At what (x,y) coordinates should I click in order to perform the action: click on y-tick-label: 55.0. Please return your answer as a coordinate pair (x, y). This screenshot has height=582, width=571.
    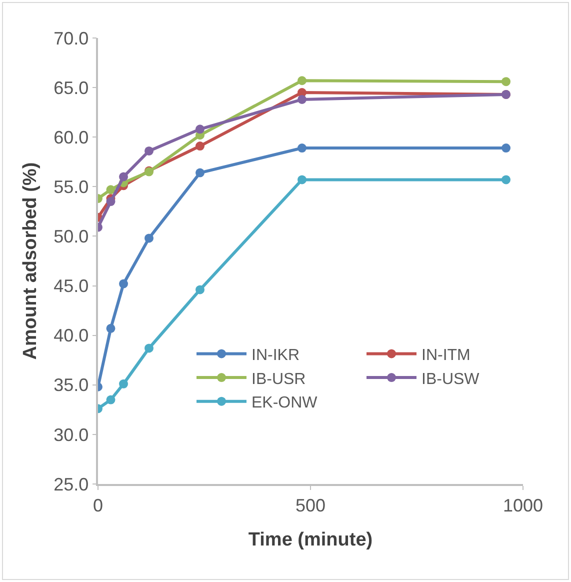
    Looking at the image, I should click on (71, 186).